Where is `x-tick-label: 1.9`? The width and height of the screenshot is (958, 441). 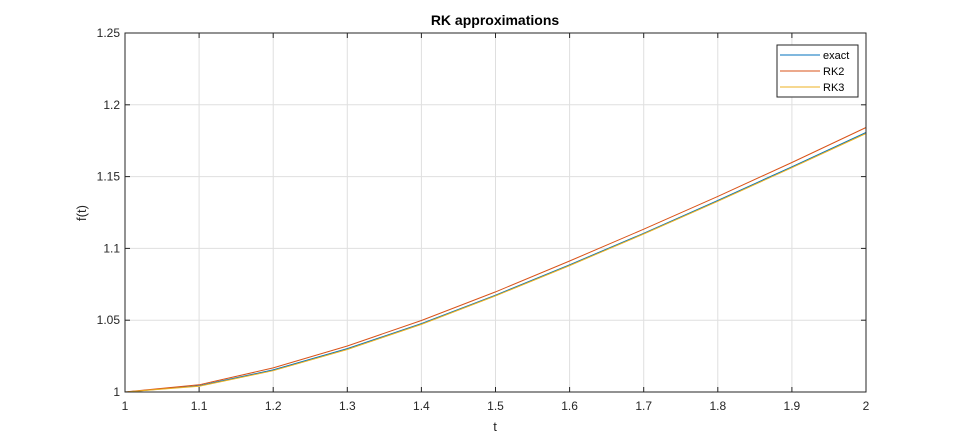 x-tick-label: 1.9 is located at coordinates (792, 406).